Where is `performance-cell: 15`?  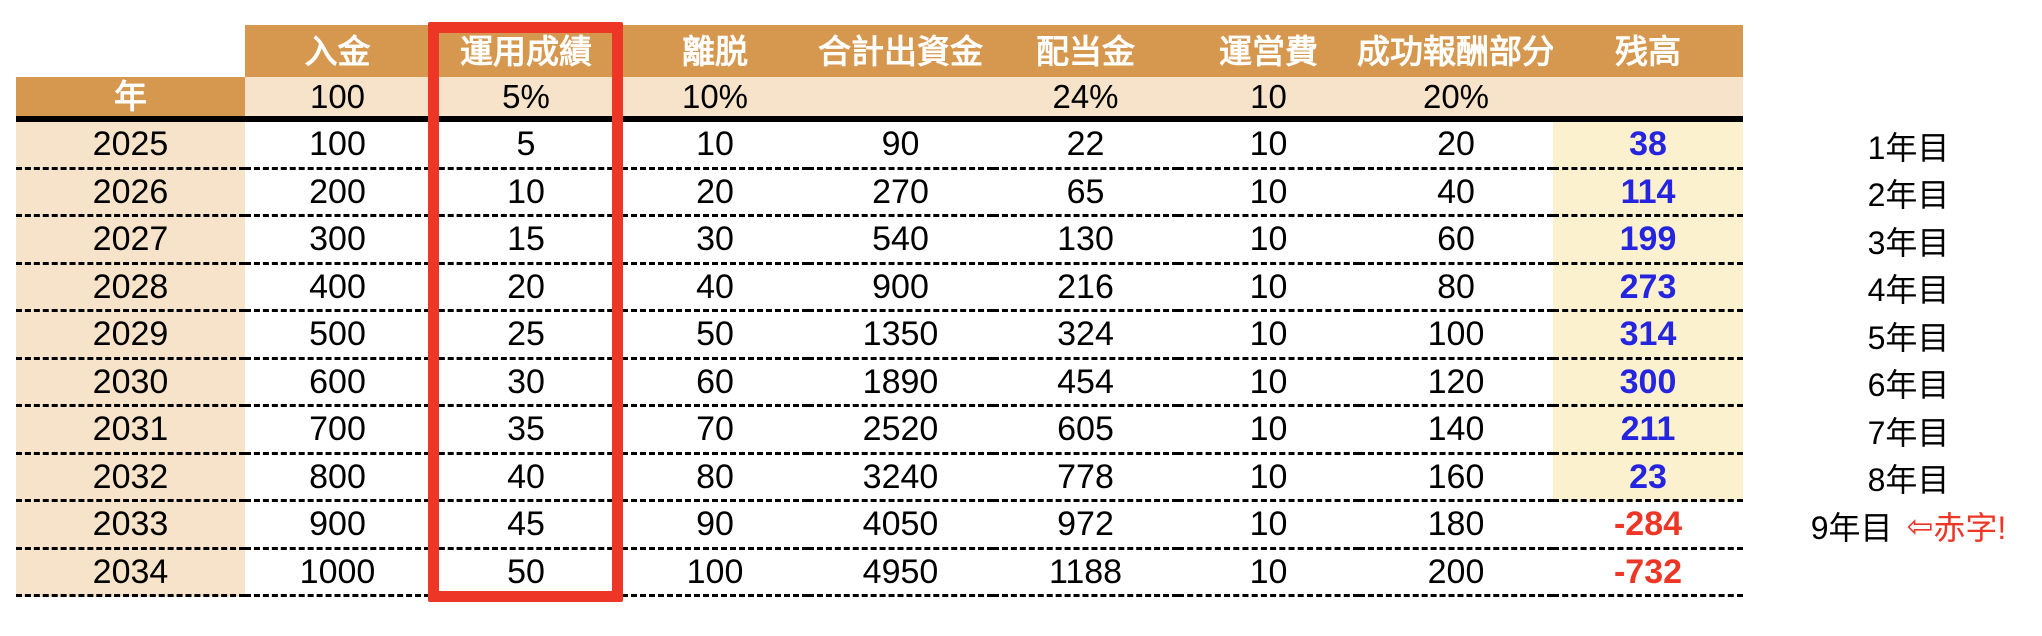 performance-cell: 15 is located at coordinates (526, 241).